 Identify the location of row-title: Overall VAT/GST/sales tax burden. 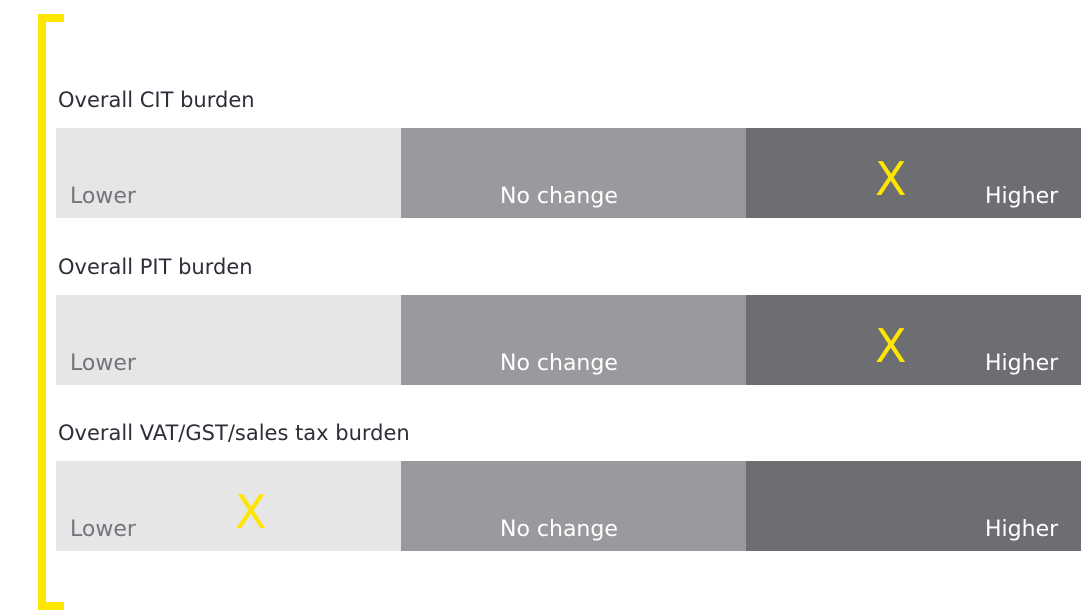
(234, 433).